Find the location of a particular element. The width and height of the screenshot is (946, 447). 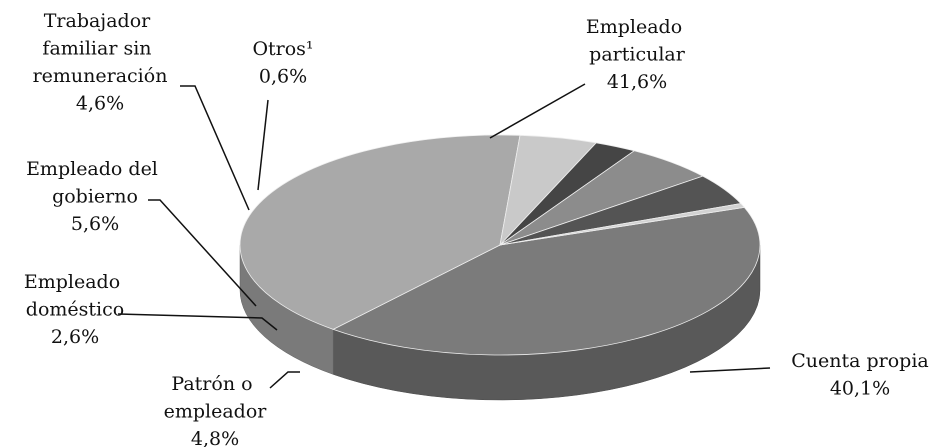

value-label: 4,6% is located at coordinates (100, 104).